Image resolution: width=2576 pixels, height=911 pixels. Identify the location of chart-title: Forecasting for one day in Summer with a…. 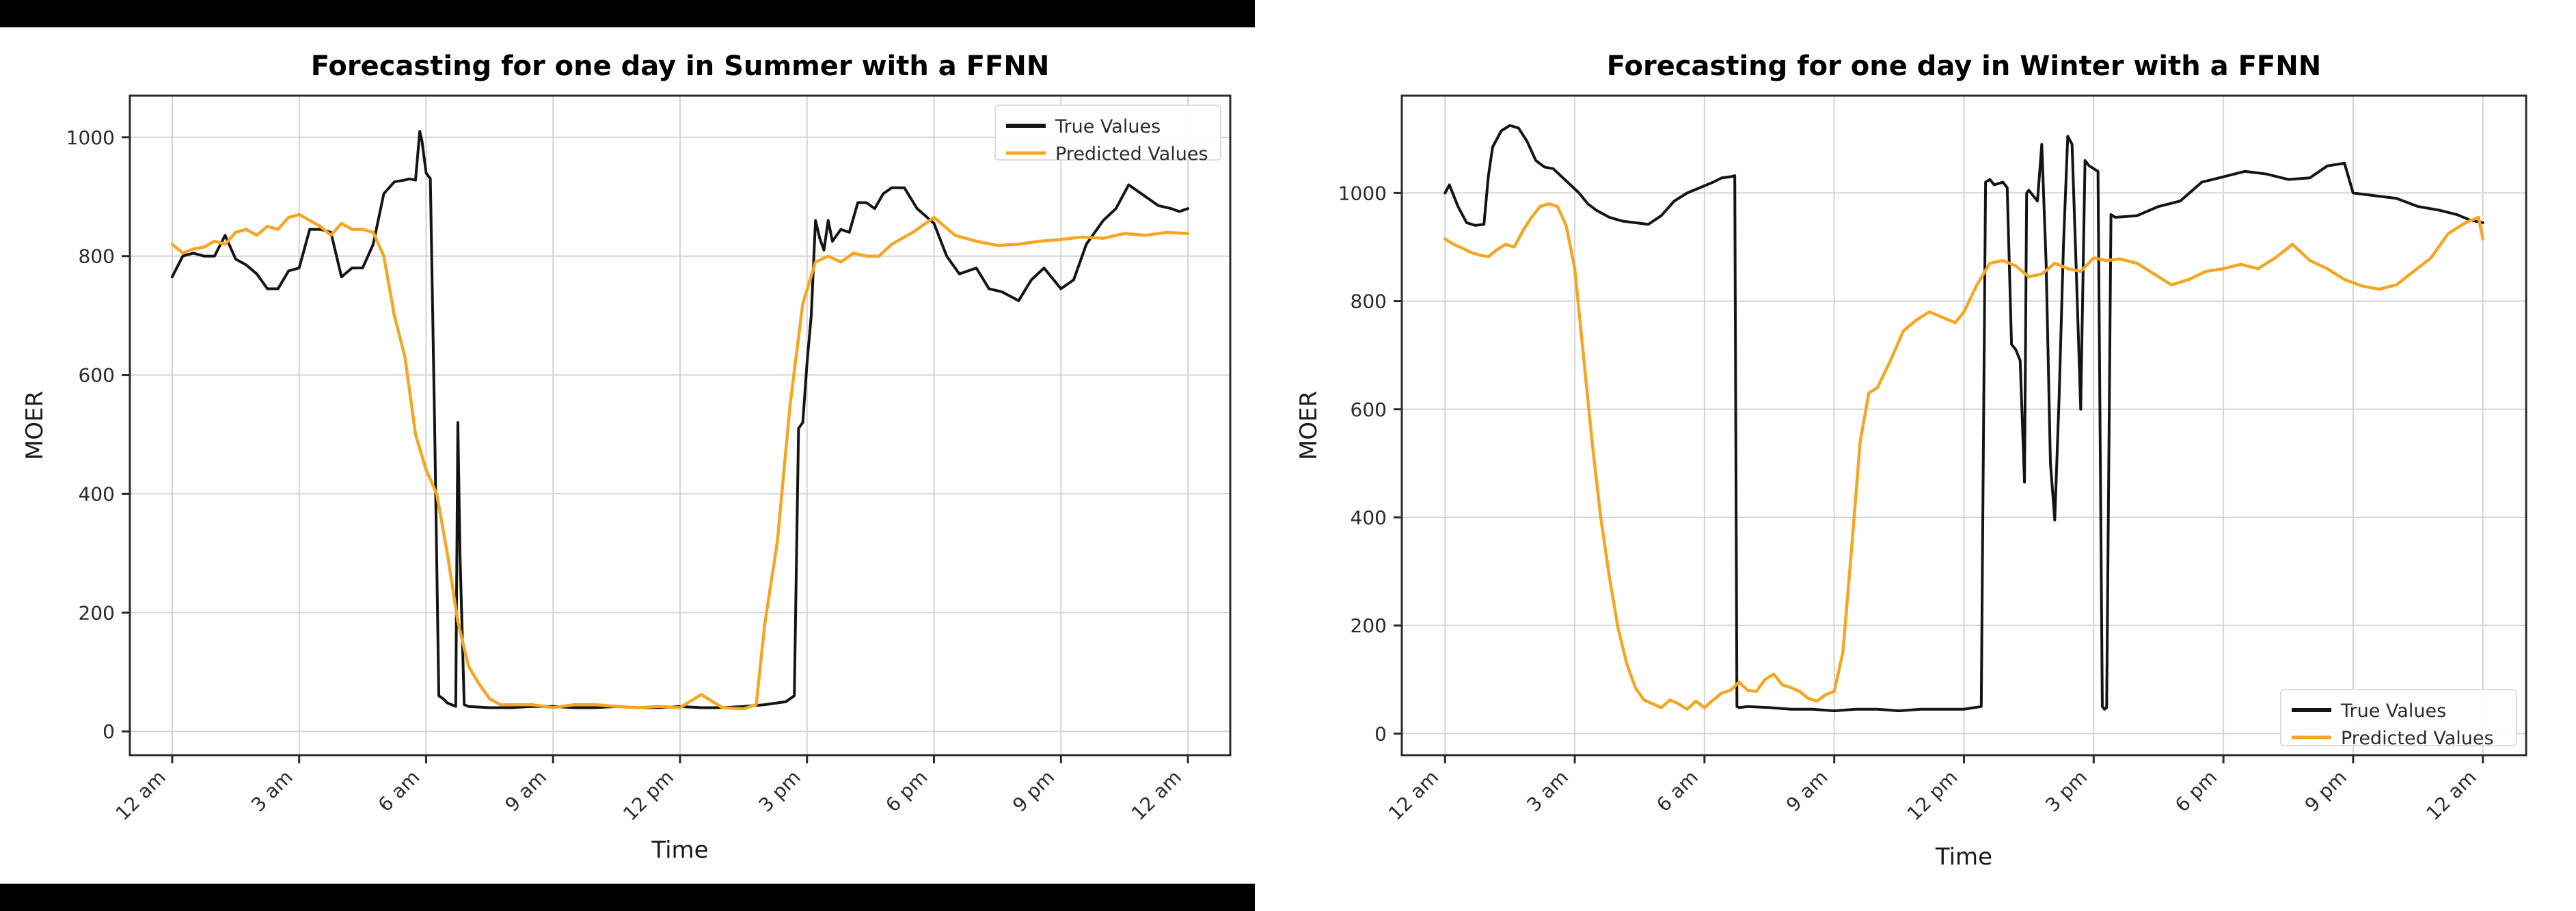
(681, 66).